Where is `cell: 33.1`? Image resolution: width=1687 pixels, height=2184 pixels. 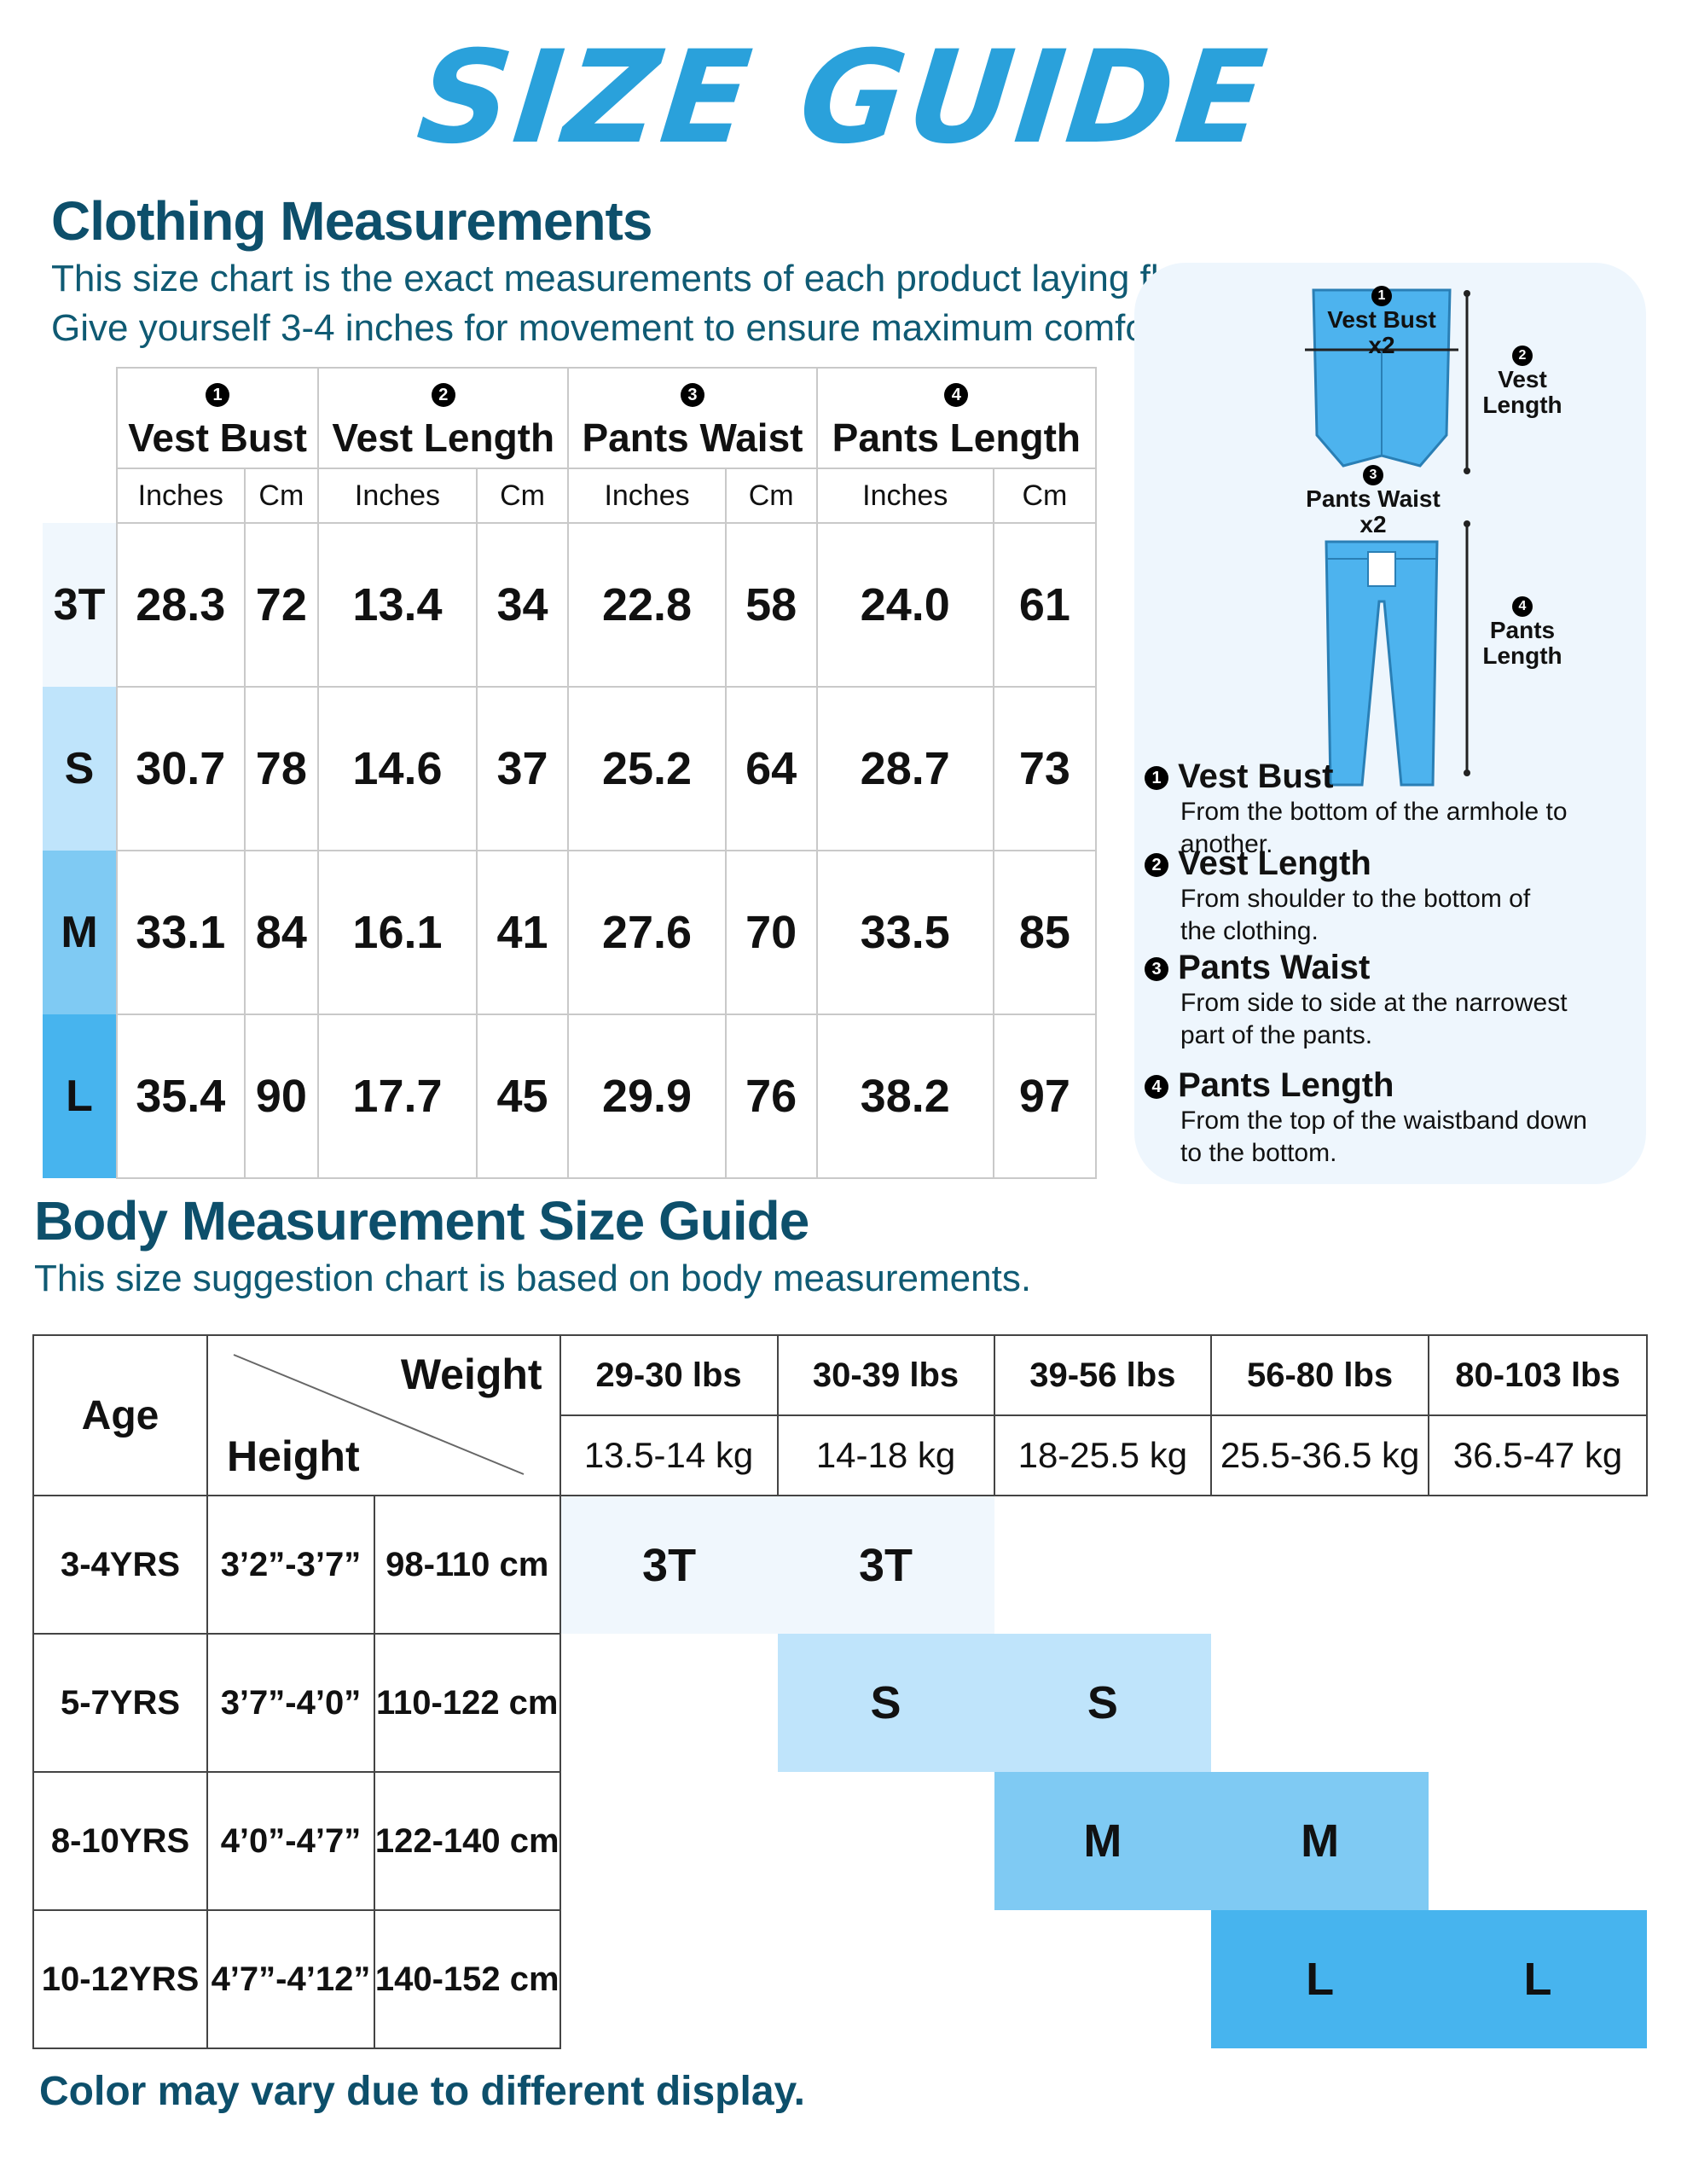 cell: 33.1 is located at coordinates (181, 933).